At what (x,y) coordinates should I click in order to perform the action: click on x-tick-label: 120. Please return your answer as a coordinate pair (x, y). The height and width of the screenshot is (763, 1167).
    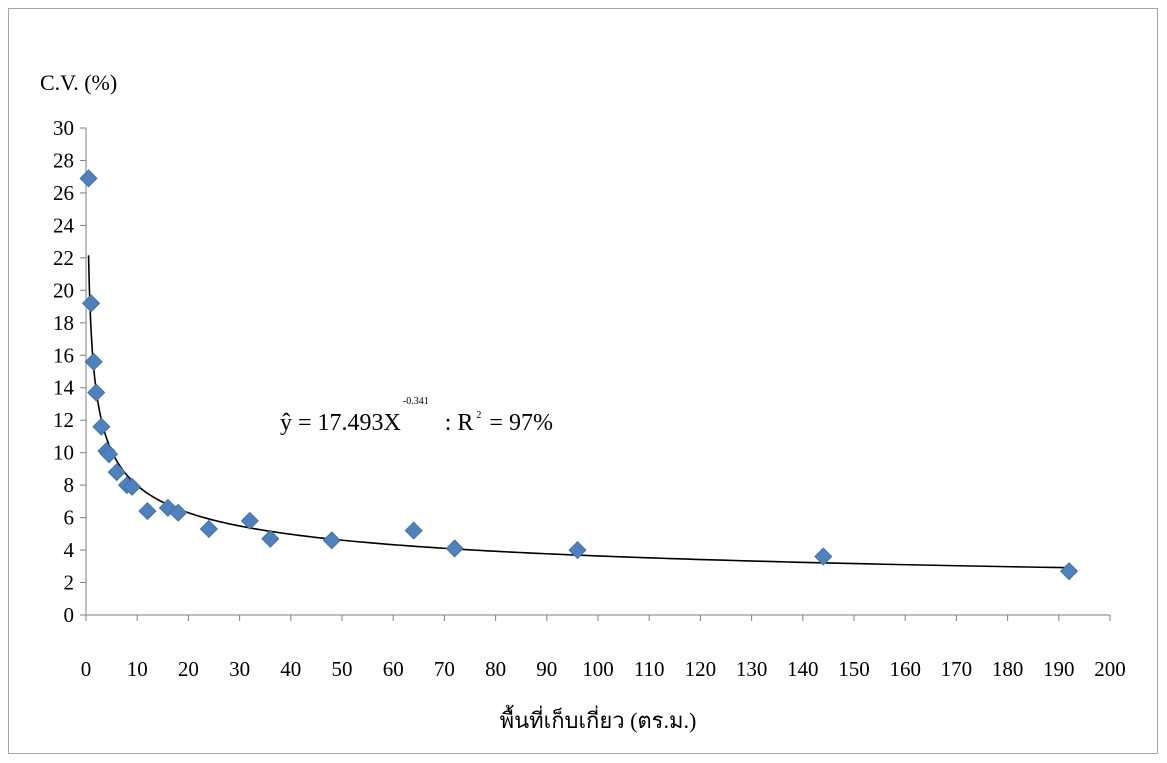
    Looking at the image, I should click on (701, 669).